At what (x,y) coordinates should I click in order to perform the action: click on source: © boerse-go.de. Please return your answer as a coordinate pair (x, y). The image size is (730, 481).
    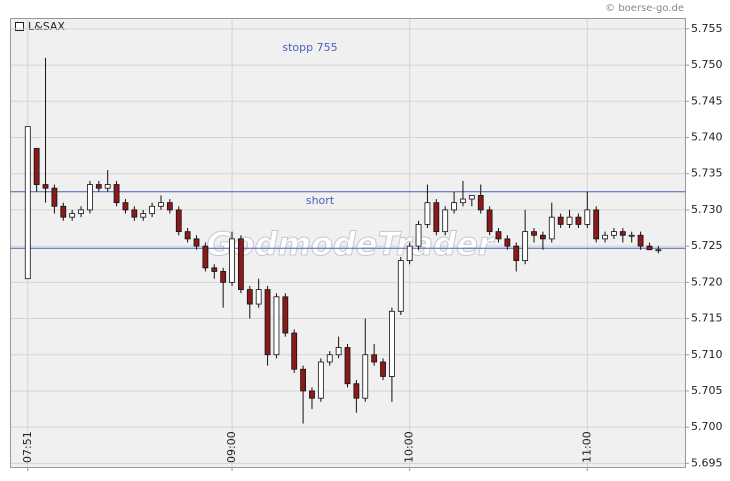
    Looking at the image, I should click on (644, 8).